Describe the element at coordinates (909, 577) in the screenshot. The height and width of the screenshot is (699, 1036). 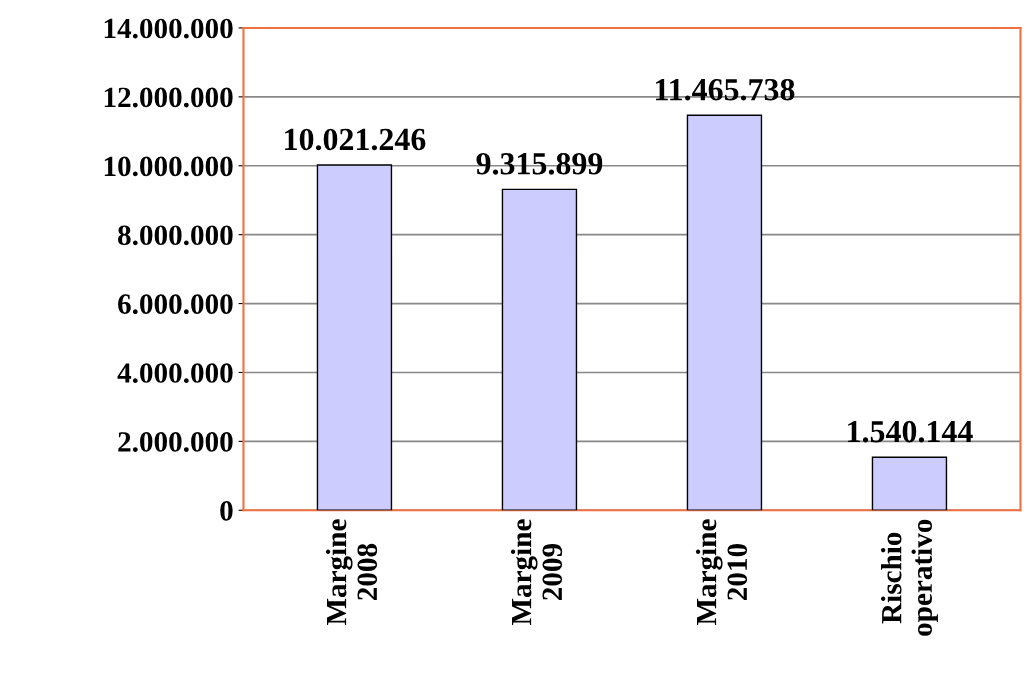
I see `x-tick-label: Rischio operativo` at that location.